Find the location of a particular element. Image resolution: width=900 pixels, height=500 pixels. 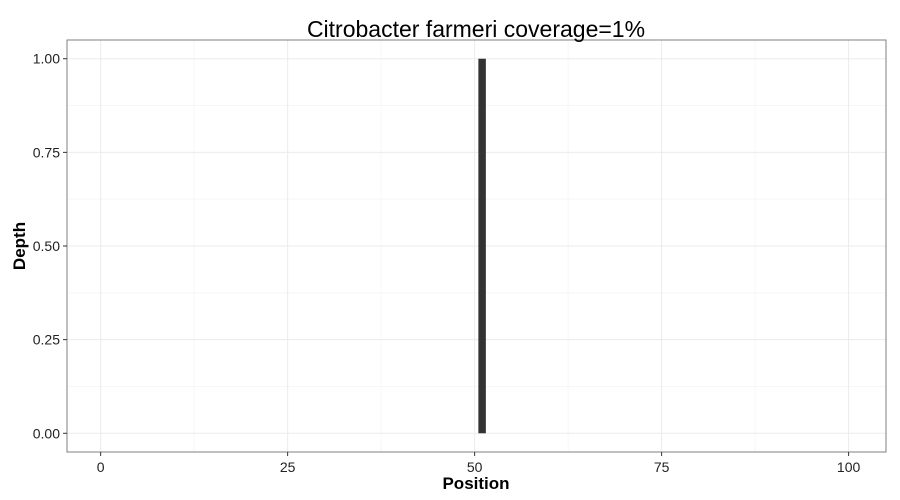

chart-title: Citrobacter farmeri coverage=1% is located at coordinates (476, 29).